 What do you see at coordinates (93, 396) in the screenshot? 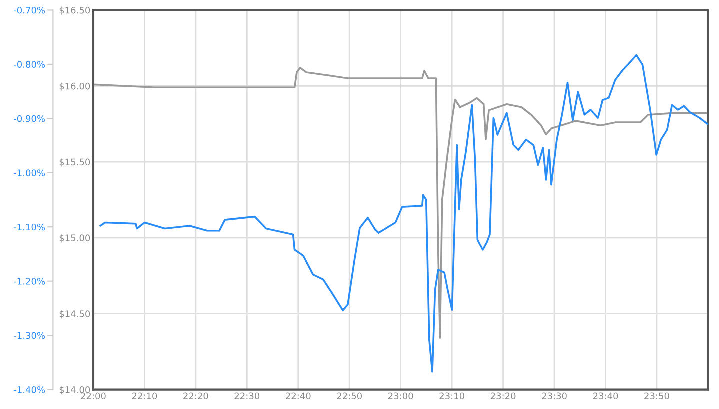
I see `x-tick-label: 22:00` at bounding box center [93, 396].